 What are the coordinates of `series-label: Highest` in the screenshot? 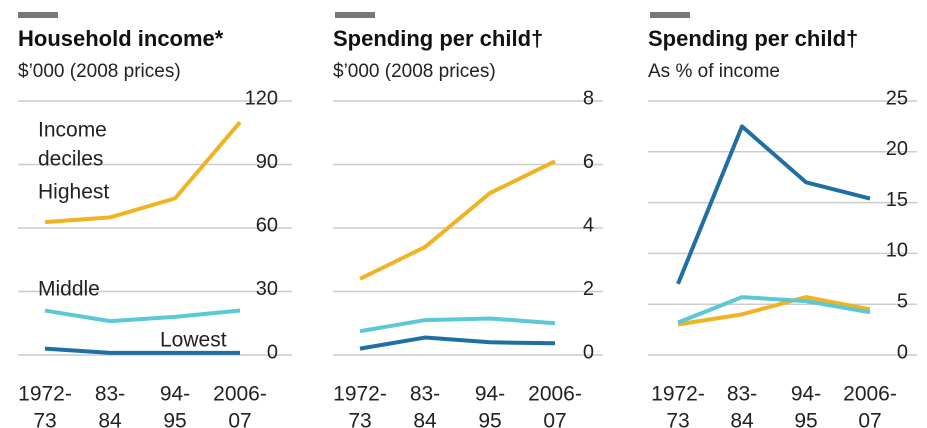 It's located at (73, 192).